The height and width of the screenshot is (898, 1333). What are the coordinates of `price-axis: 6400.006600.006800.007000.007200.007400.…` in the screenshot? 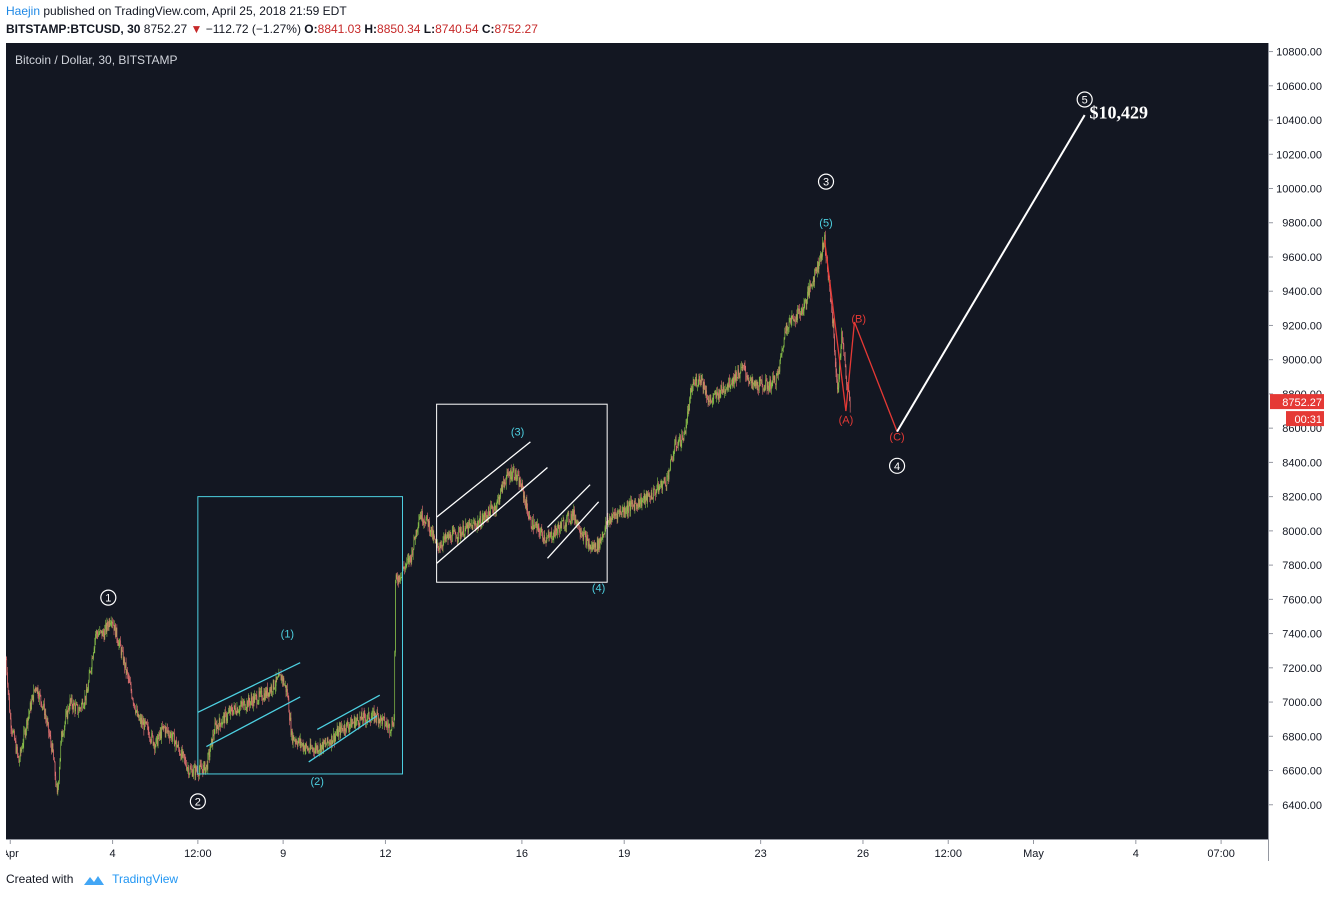 It's located at (1296, 429).